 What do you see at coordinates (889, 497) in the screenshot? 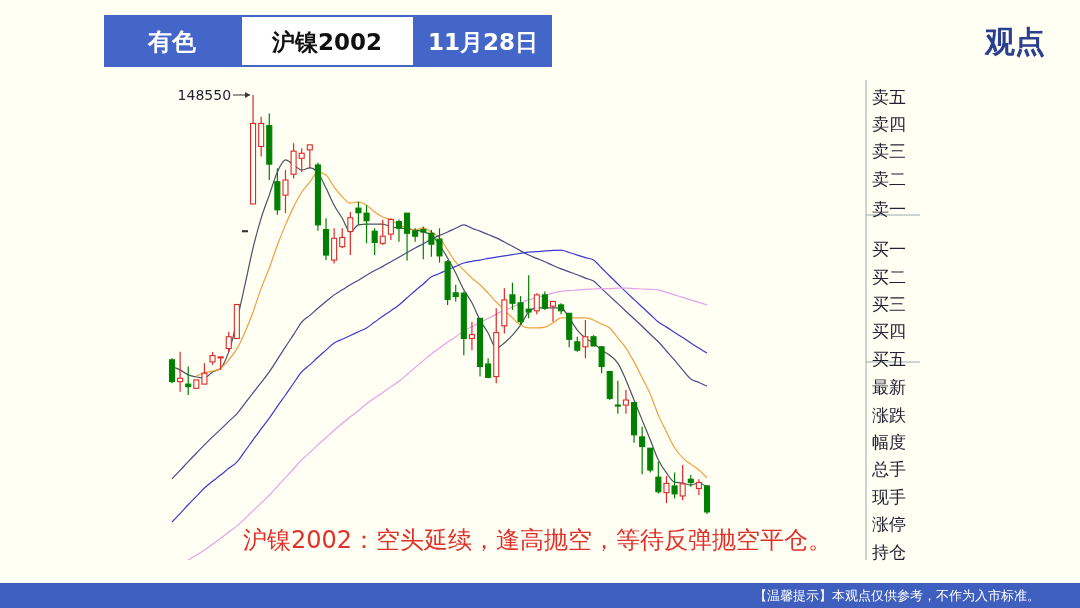
I see `text: 现手` at bounding box center [889, 497].